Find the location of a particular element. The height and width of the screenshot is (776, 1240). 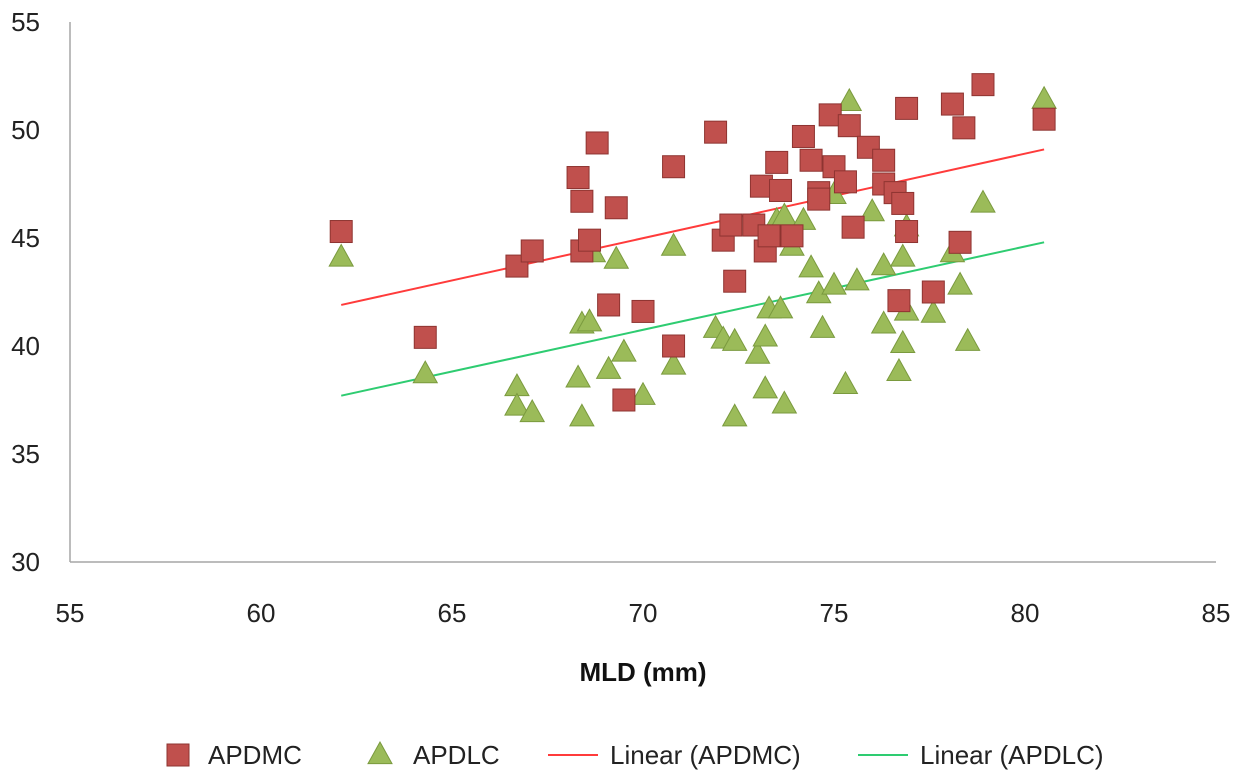

legend-label-linear-apdlc: Linear (APDLC) is located at coordinates (1012, 755).